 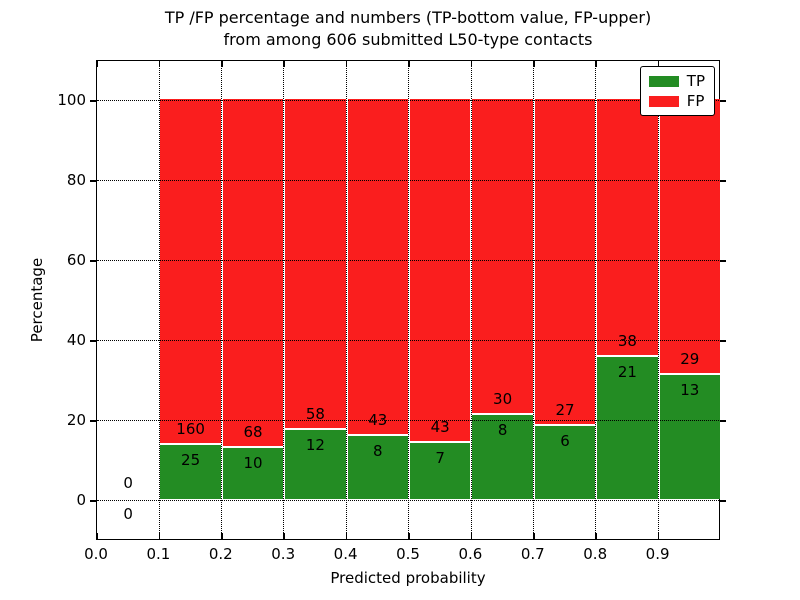 I want to click on x-tick-label: 0.5, so click(x=408, y=554).